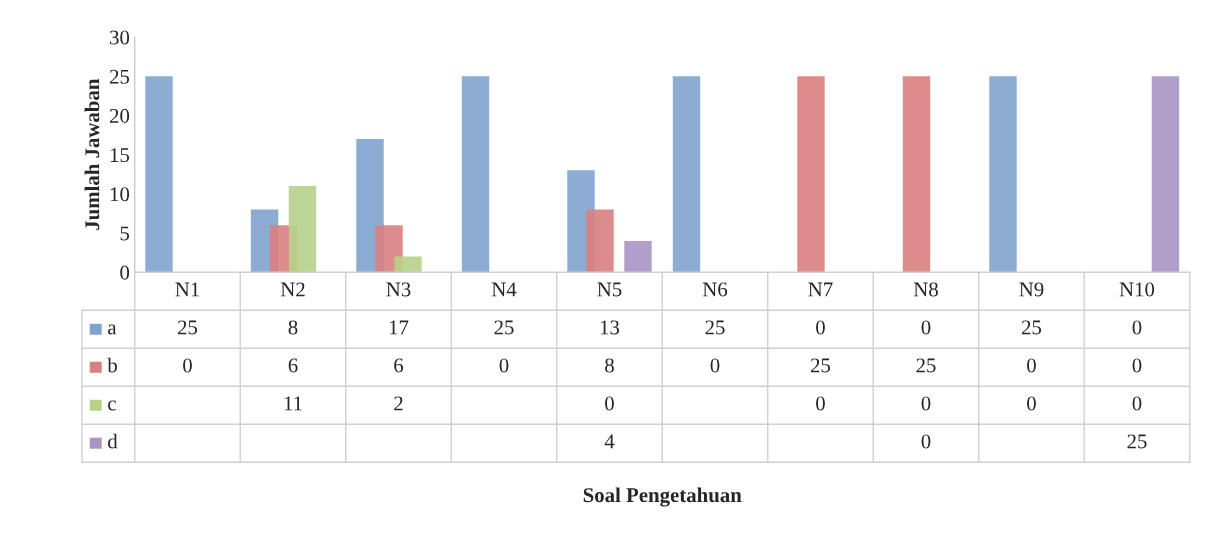  I want to click on legend-label: a, so click(112, 329).